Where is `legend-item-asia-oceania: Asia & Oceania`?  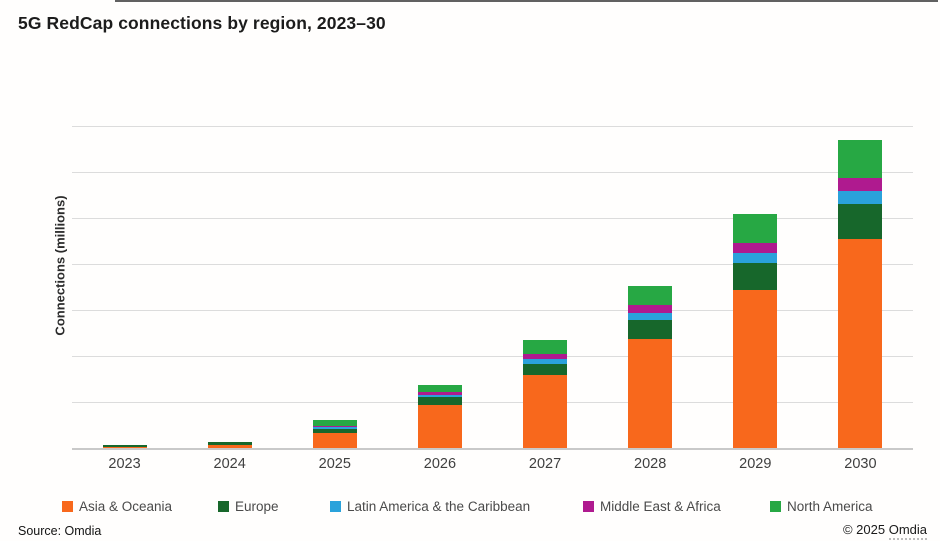
legend-item-asia-oceania: Asia & Oceania is located at coordinates (117, 506).